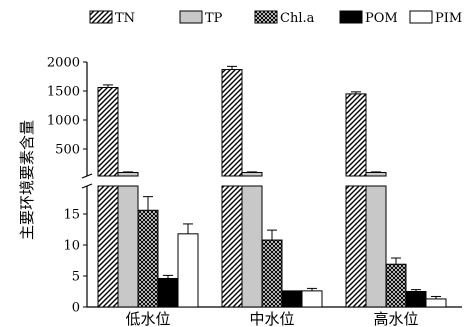 The image size is (470, 327). Describe the element at coordinates (448, 18) in the screenshot. I see `legend-label: PIM` at that location.